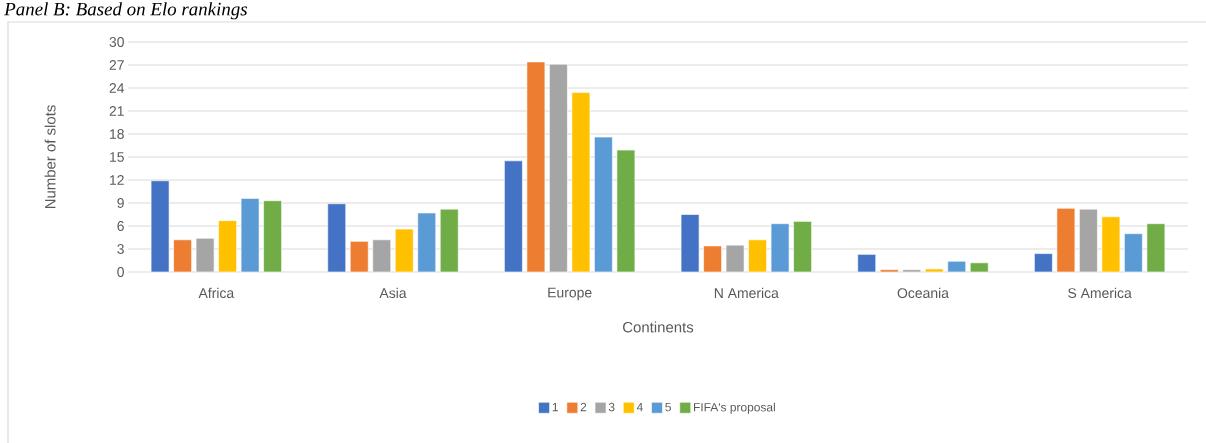 Image resolution: width=1206 pixels, height=443 pixels. I want to click on legend-label: FIFA's proposal, so click(734, 408).